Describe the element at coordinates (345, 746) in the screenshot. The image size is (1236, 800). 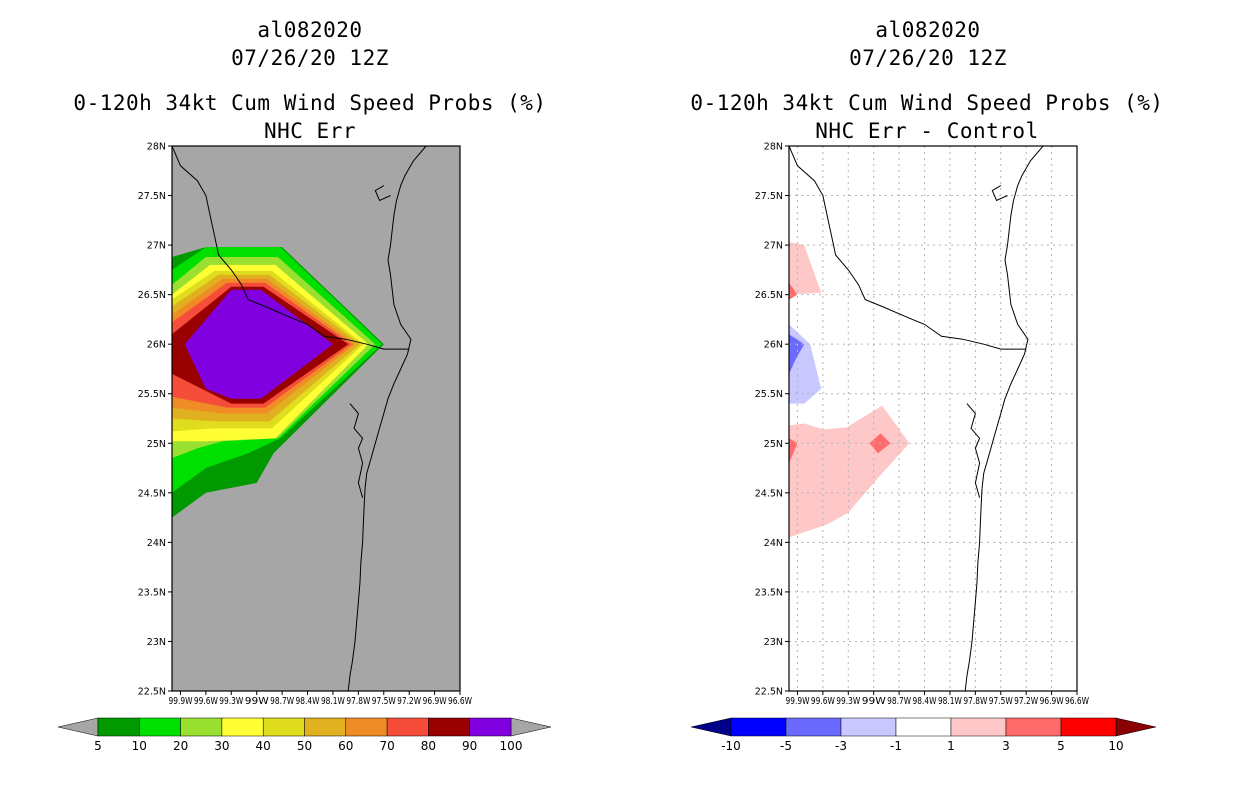
I see `colorbar-label: 60` at that location.